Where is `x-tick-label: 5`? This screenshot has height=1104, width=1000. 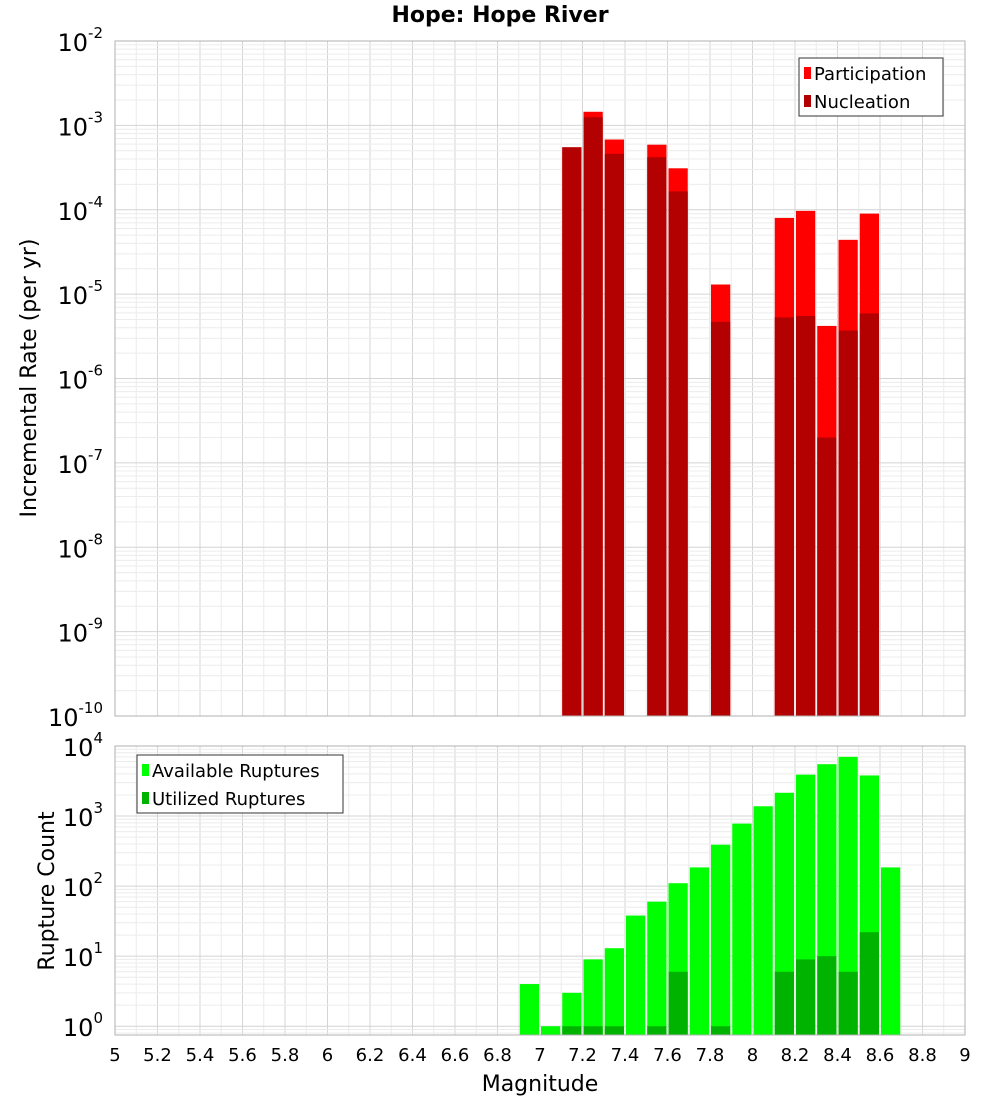 x-tick-label: 5 is located at coordinates (114, 1055).